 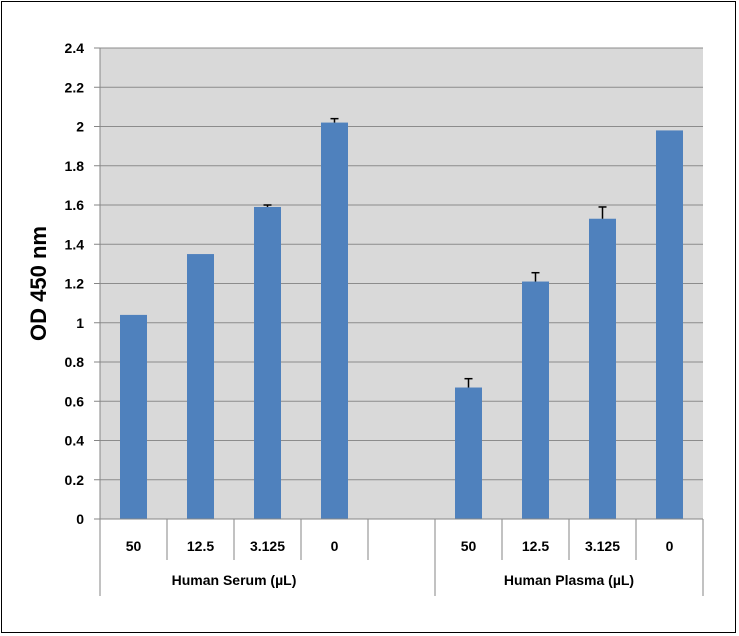 What do you see at coordinates (75, 401) in the screenshot?
I see `y-tick-label: 0.6` at bounding box center [75, 401].